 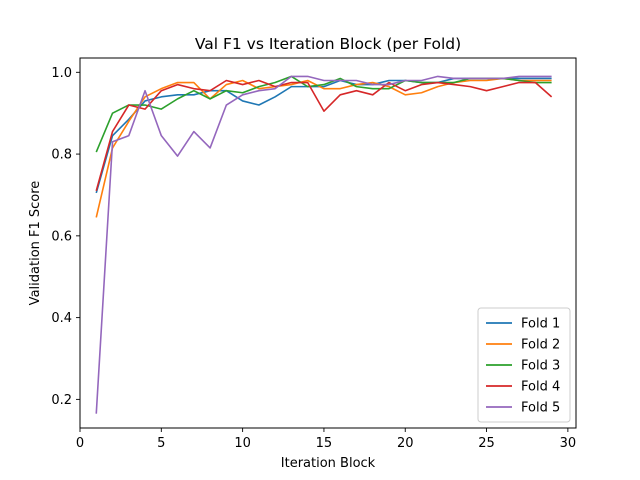 What do you see at coordinates (328, 44) in the screenshot?
I see `chart-title: Val F1 vs Iteration Block (per Fold)` at bounding box center [328, 44].